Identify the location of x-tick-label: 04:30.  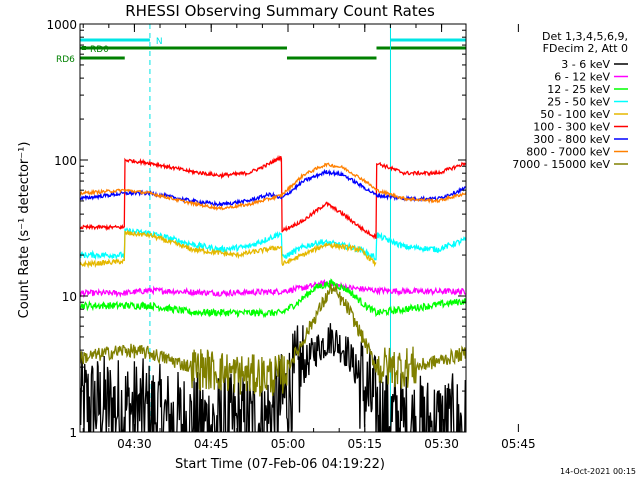
(134, 444).